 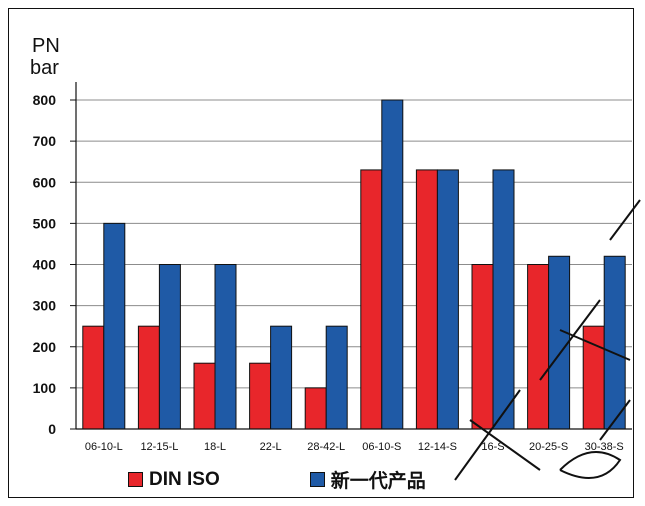 I want to click on bar-din-iso-18-L, so click(x=204, y=396).